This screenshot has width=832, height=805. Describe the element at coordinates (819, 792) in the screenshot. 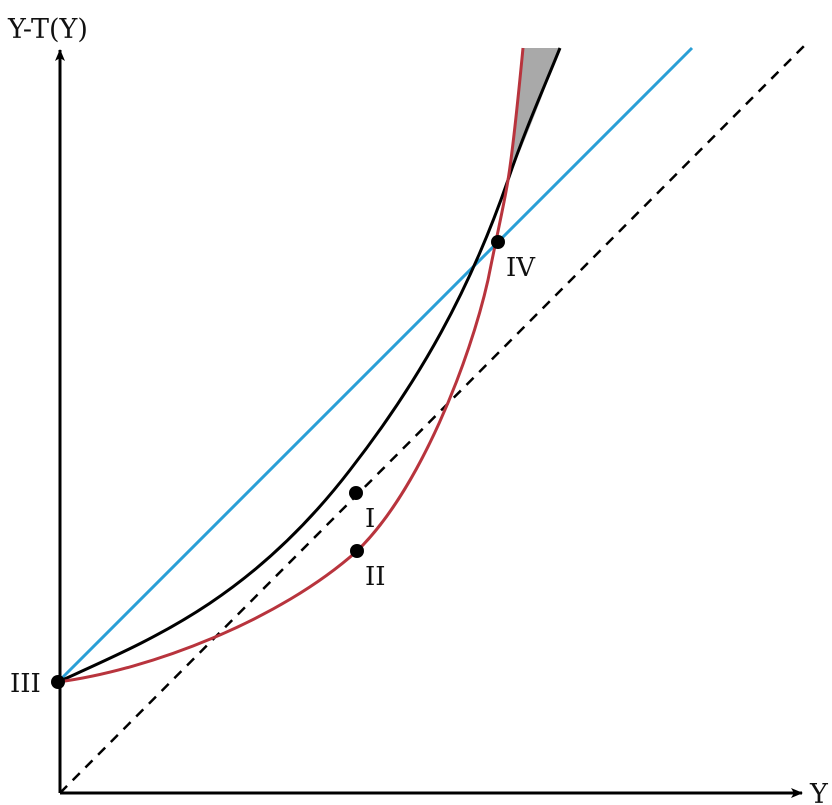

I see `x-axis-label: Y` at that location.